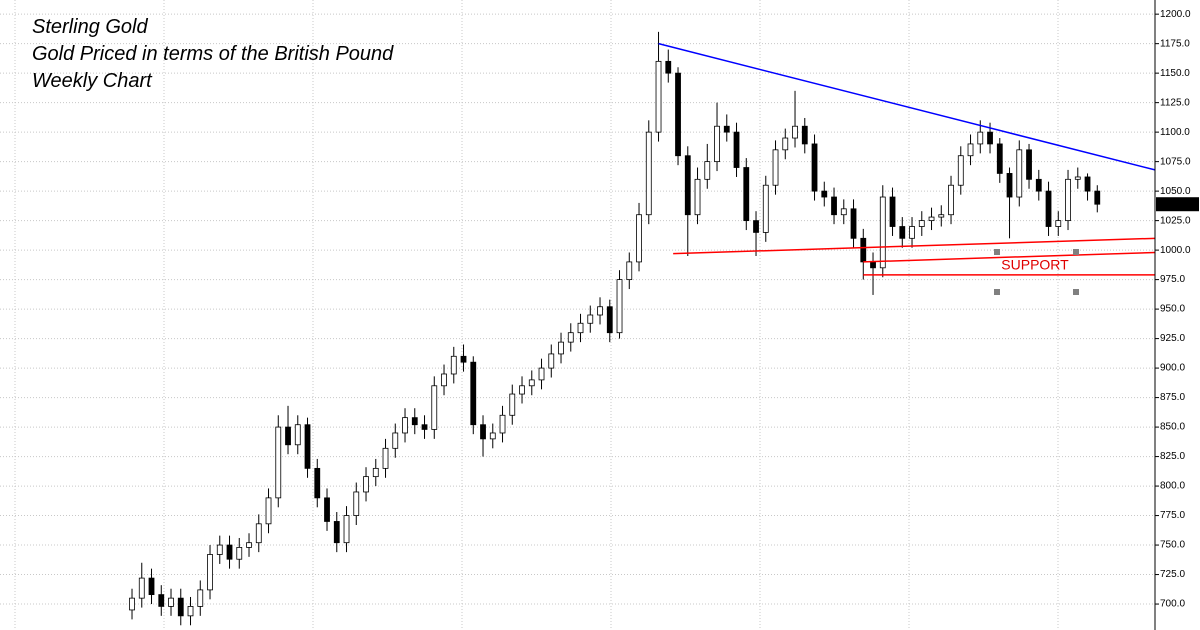 The height and width of the screenshot is (630, 1200). I want to click on y-tick-label: 875.0, so click(1172, 397).